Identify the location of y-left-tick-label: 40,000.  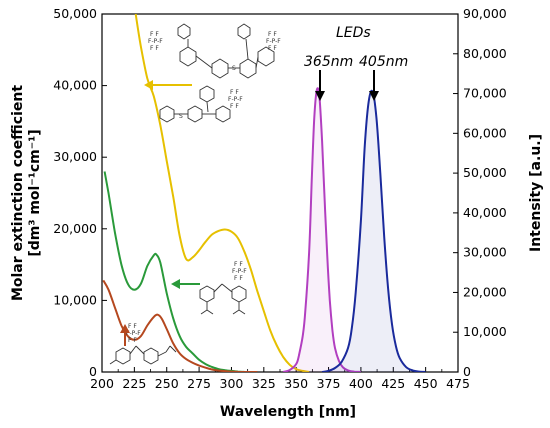
(75, 85).